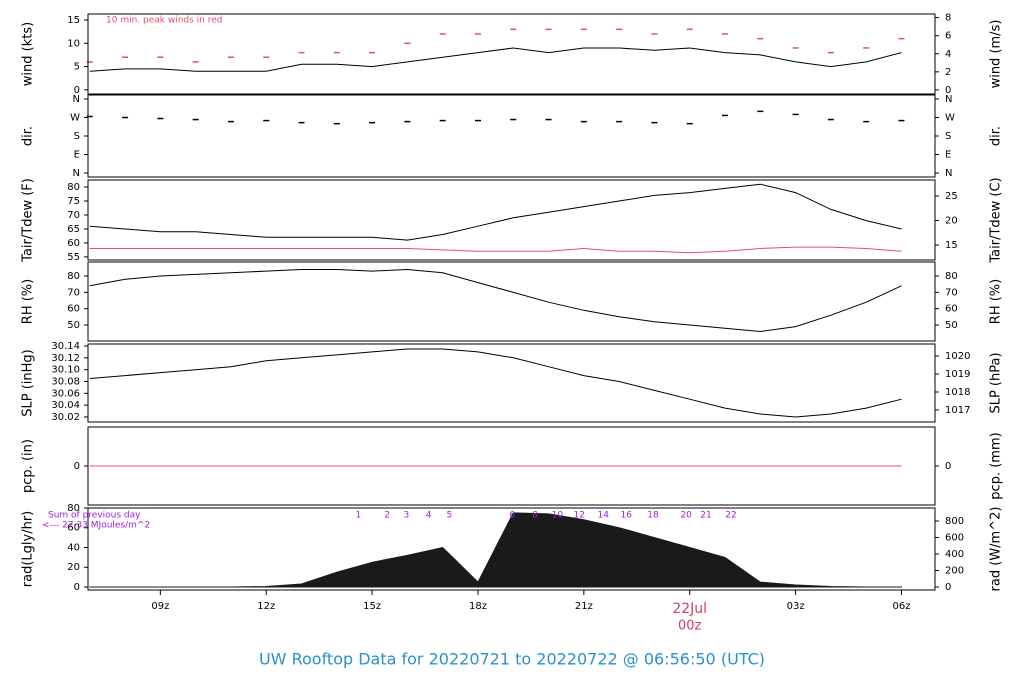 Image resolution: width=1024 pixels, height=700 pixels. I want to click on y2-axis-title: rad (W/m^2), so click(996, 549).